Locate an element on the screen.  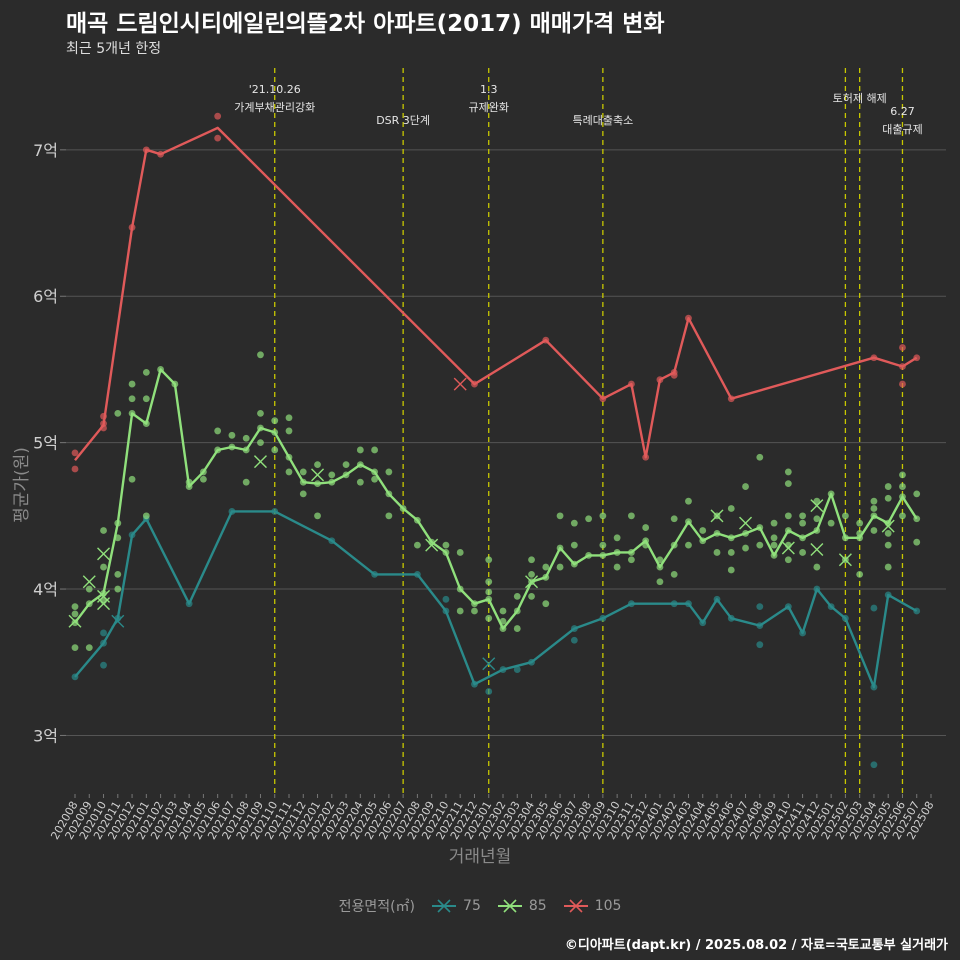
y-tick-label: 7억 is located at coordinates (45, 150).